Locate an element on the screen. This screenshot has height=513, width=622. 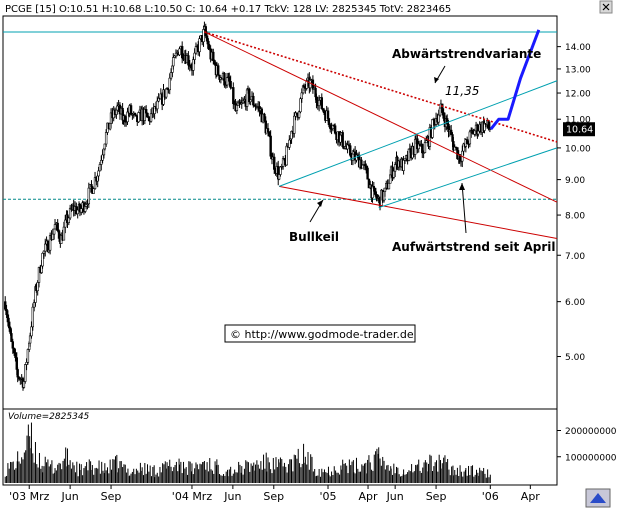
projection-line is located at coordinates (515, 80).